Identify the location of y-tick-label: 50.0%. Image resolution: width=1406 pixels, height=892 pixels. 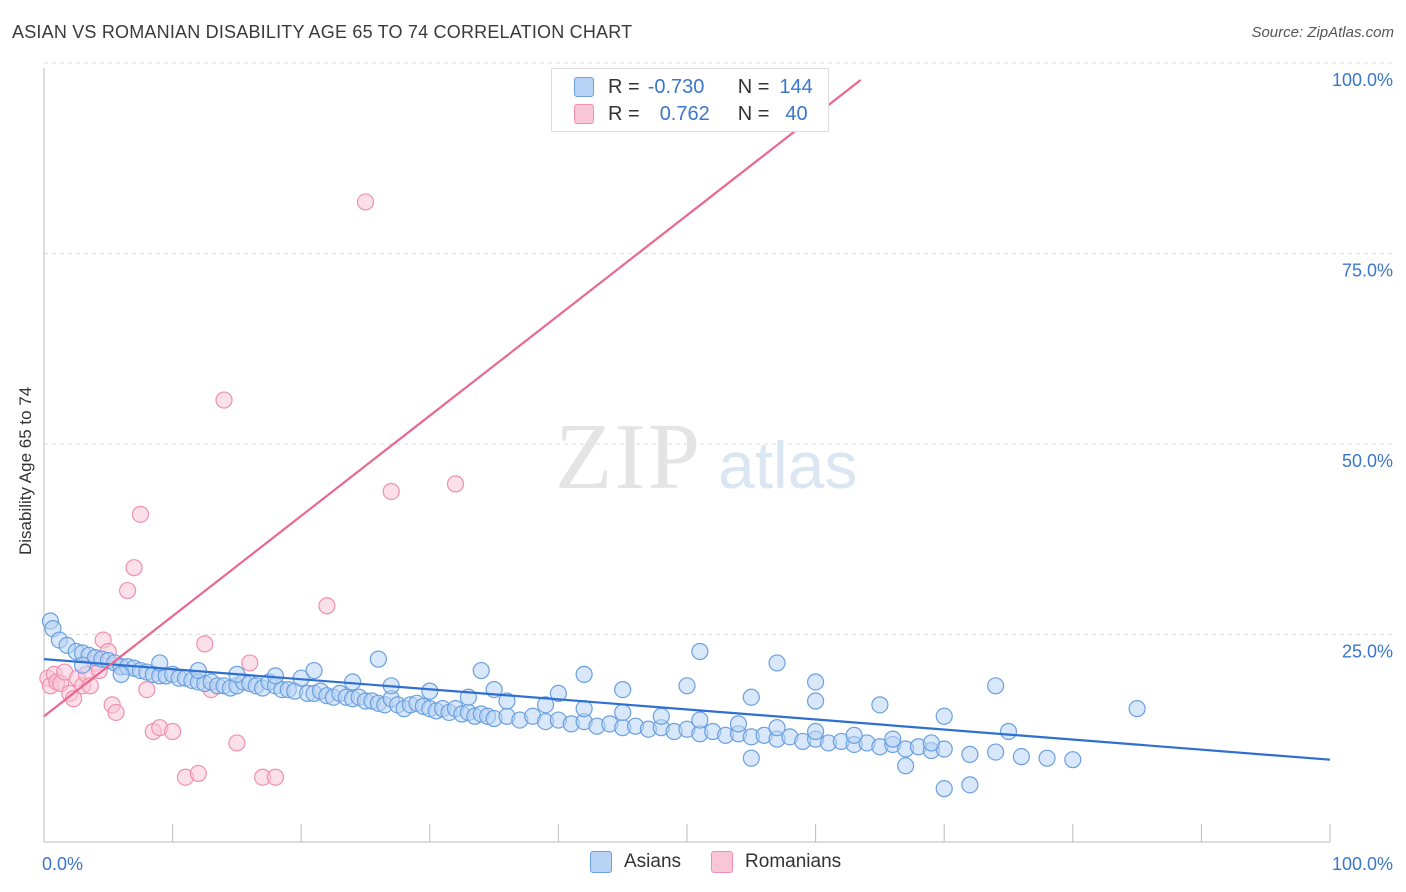
(1367, 461).